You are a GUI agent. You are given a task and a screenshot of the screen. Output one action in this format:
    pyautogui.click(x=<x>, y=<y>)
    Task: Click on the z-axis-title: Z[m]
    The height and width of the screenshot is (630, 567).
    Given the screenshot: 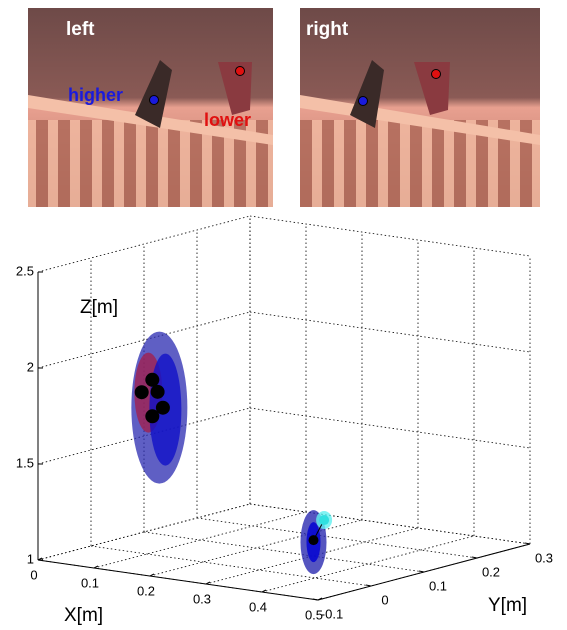 What is the action you would take?
    pyautogui.click(x=99, y=307)
    